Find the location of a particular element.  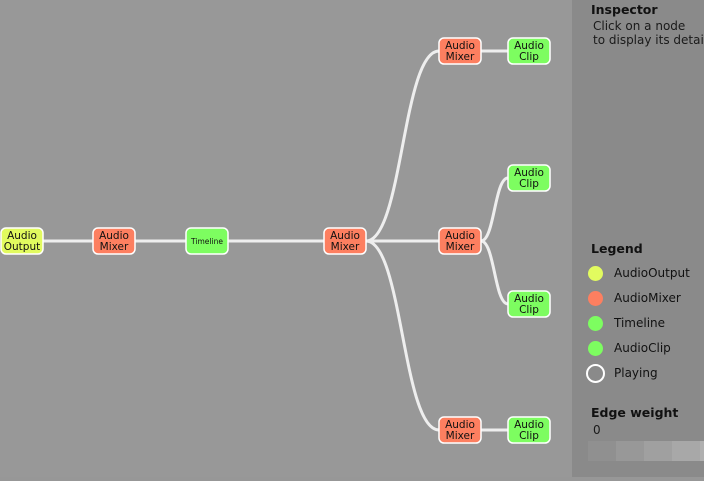

node-timeline: Timeline is located at coordinates (207, 241).